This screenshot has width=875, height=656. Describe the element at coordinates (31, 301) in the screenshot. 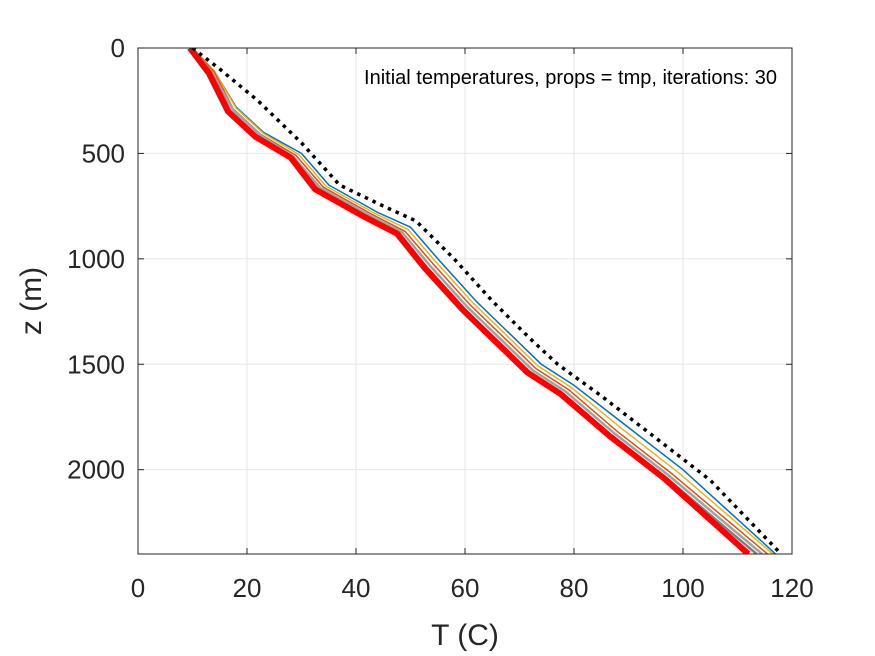

I see `y-axis-label: z (m)` at that location.